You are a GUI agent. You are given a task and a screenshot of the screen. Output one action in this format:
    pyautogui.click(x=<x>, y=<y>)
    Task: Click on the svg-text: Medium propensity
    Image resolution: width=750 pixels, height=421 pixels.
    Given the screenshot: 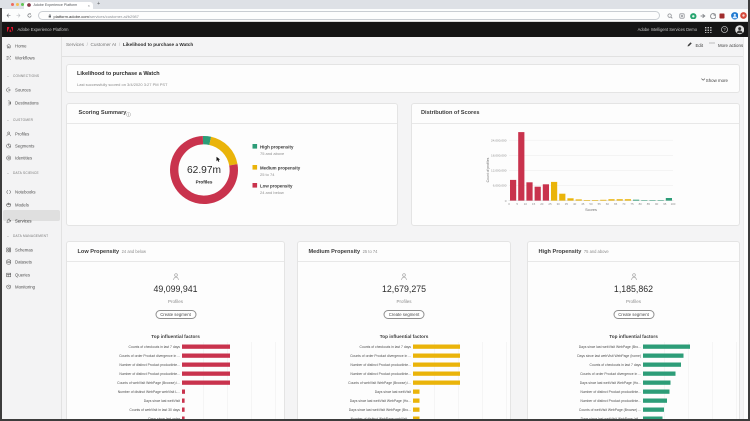 What is the action you would take?
    pyautogui.click(x=280, y=167)
    